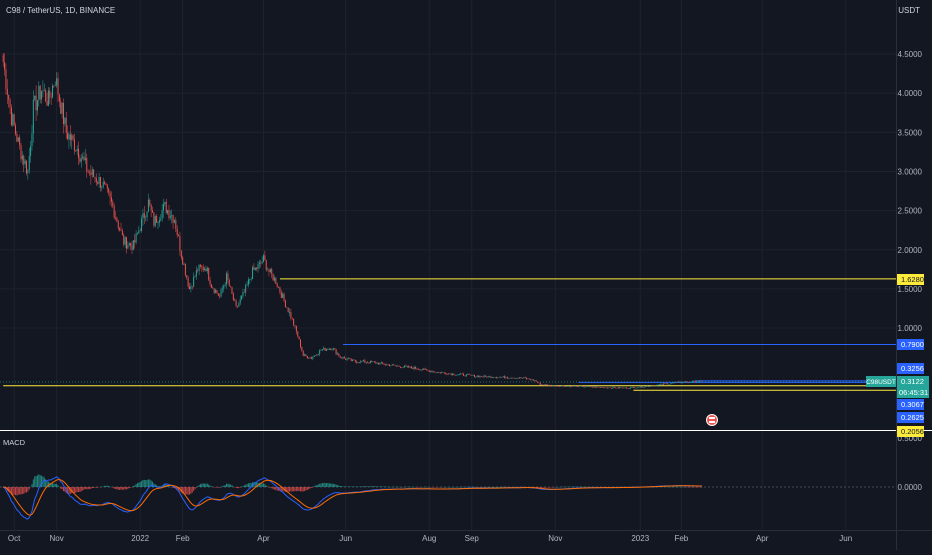 This screenshot has width=932, height=555. Describe the element at coordinates (14, 442) in the screenshot. I see `macd-title: MACD` at that location.